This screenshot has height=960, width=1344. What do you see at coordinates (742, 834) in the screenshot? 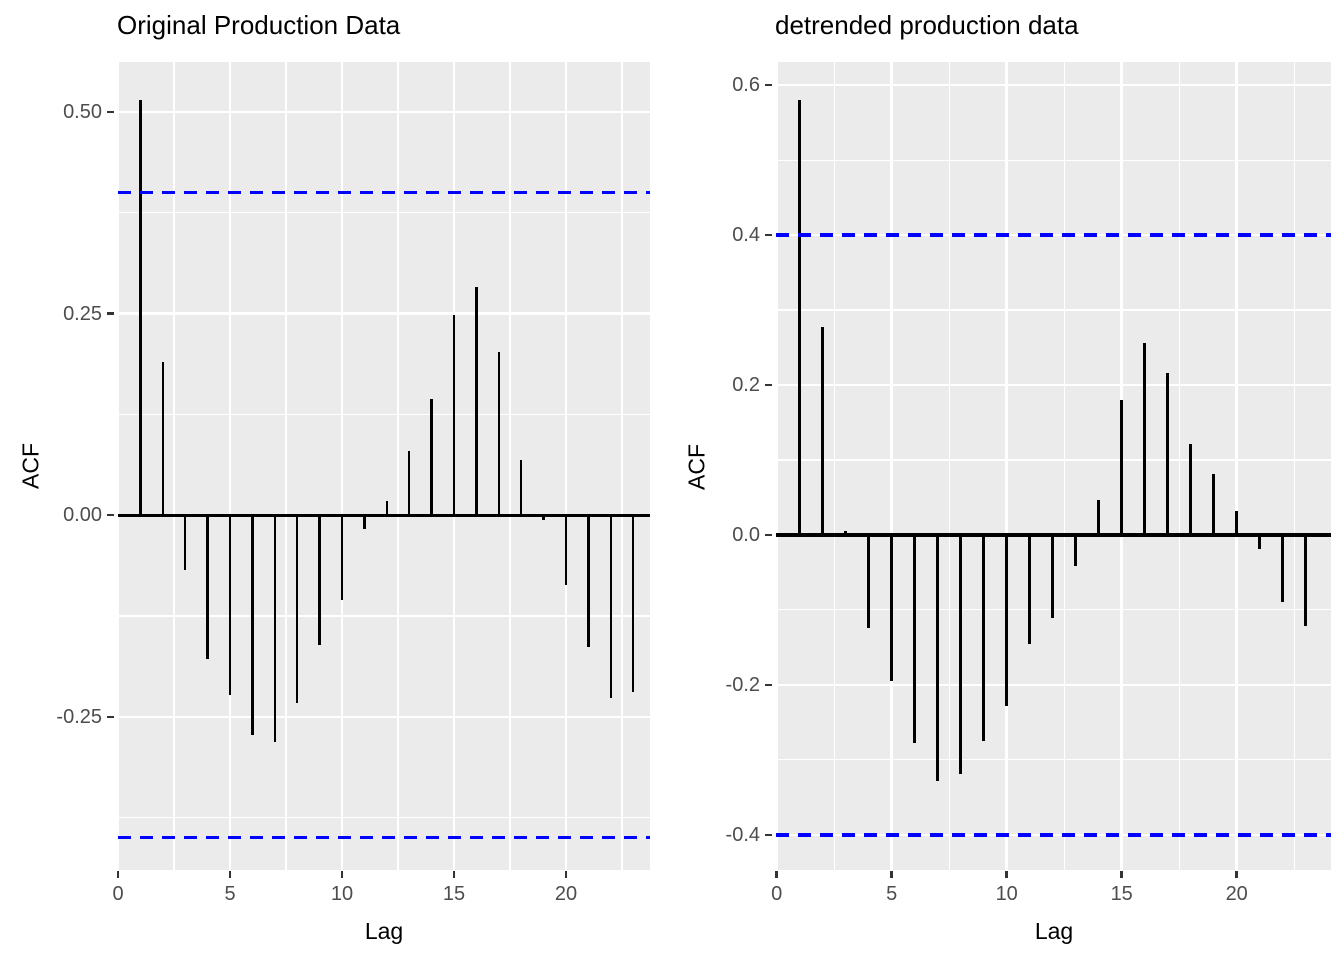
I see `y-axis-tick-label: -0.4` at bounding box center [742, 834].